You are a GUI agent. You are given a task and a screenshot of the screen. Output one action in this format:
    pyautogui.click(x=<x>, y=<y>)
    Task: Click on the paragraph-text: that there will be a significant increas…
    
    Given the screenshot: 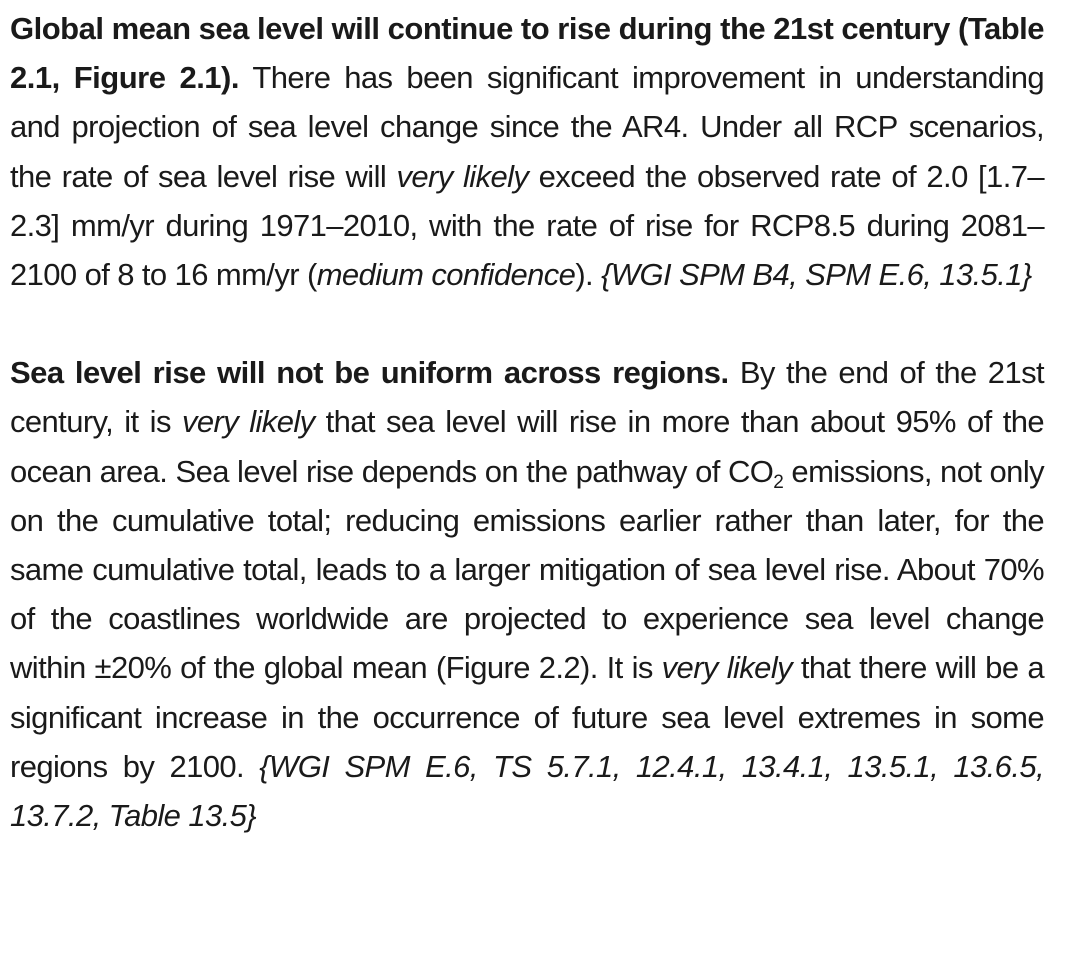 What is the action you would take?
    pyautogui.click(x=527, y=717)
    